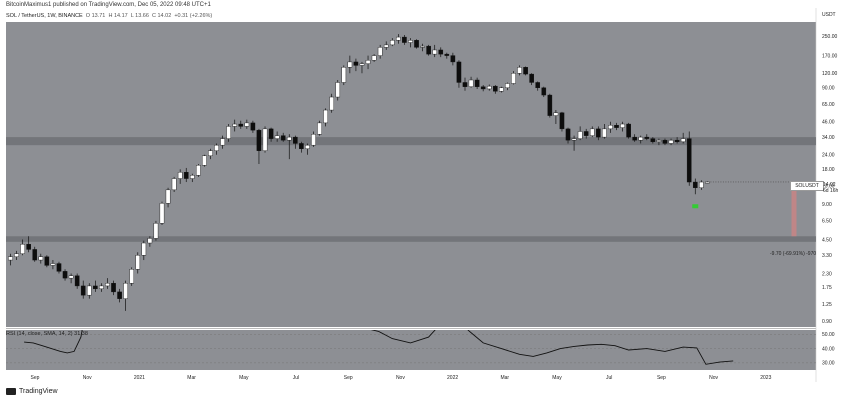  Describe the element at coordinates (713, 378) in the screenshot. I see `time-tick-label: Nov` at that location.